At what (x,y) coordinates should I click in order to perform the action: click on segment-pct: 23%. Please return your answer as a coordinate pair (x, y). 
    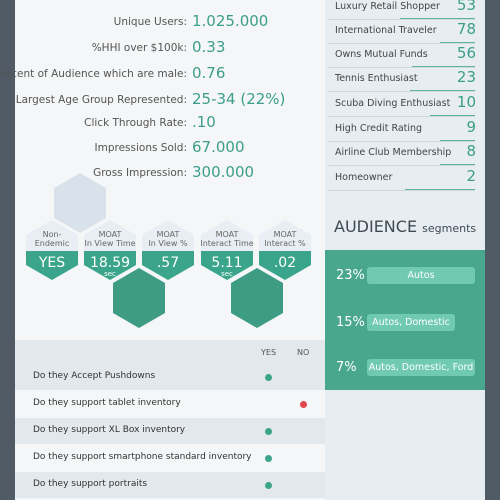
    Looking at the image, I should click on (350, 275).